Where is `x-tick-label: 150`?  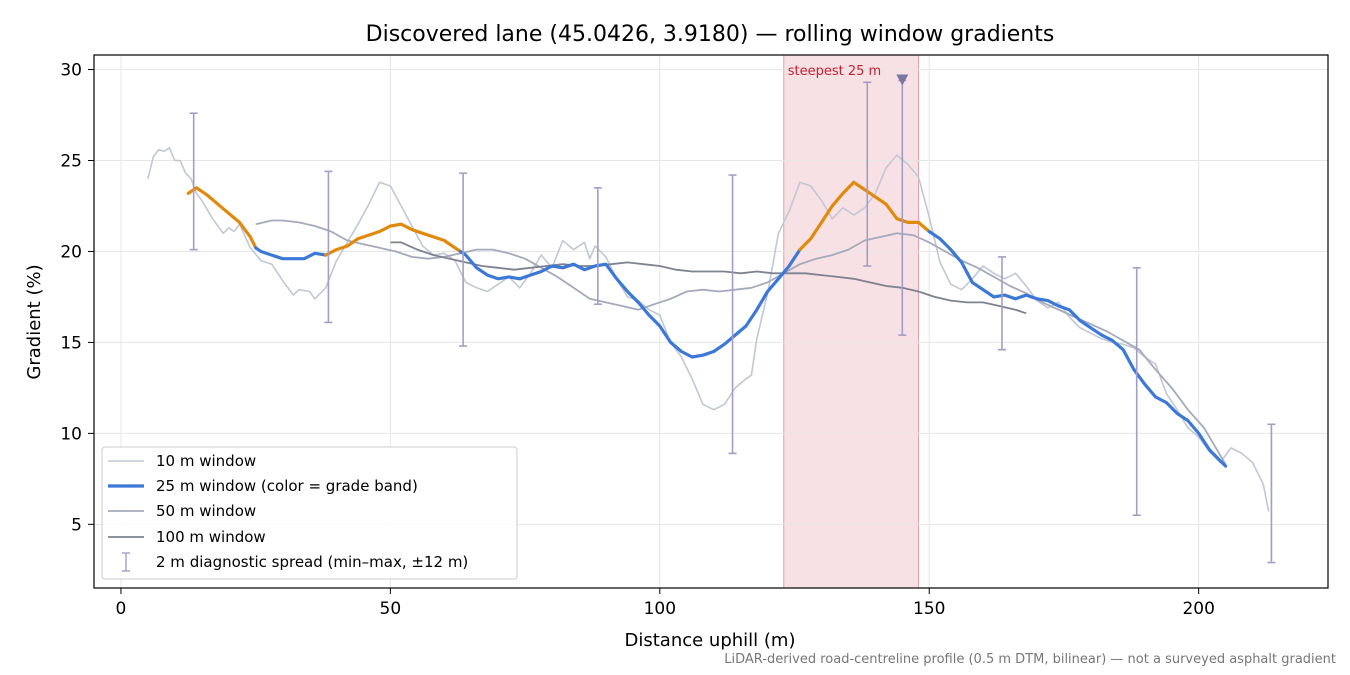
x-tick-label: 150 is located at coordinates (929, 609).